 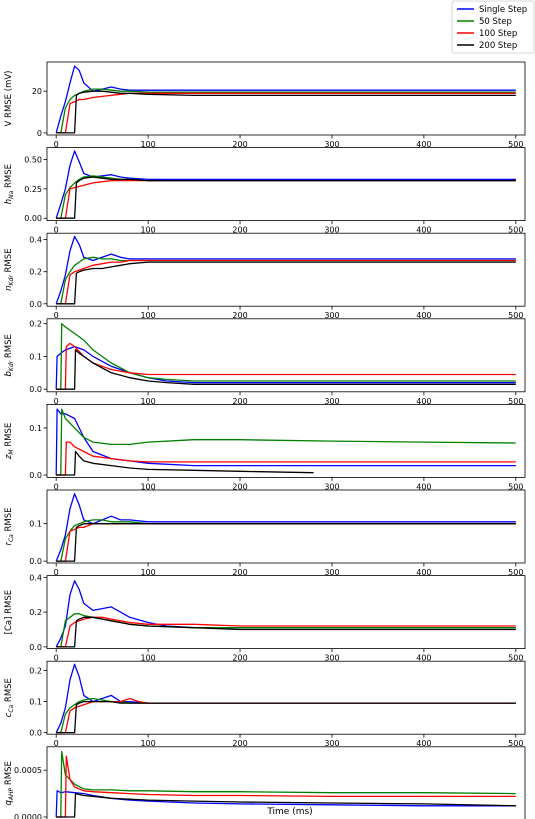 I want to click on chart-panel: 0.0 0.2 0.4 0 100 200 300 400 500 nKdr RMSE, so click(x=265, y=276).